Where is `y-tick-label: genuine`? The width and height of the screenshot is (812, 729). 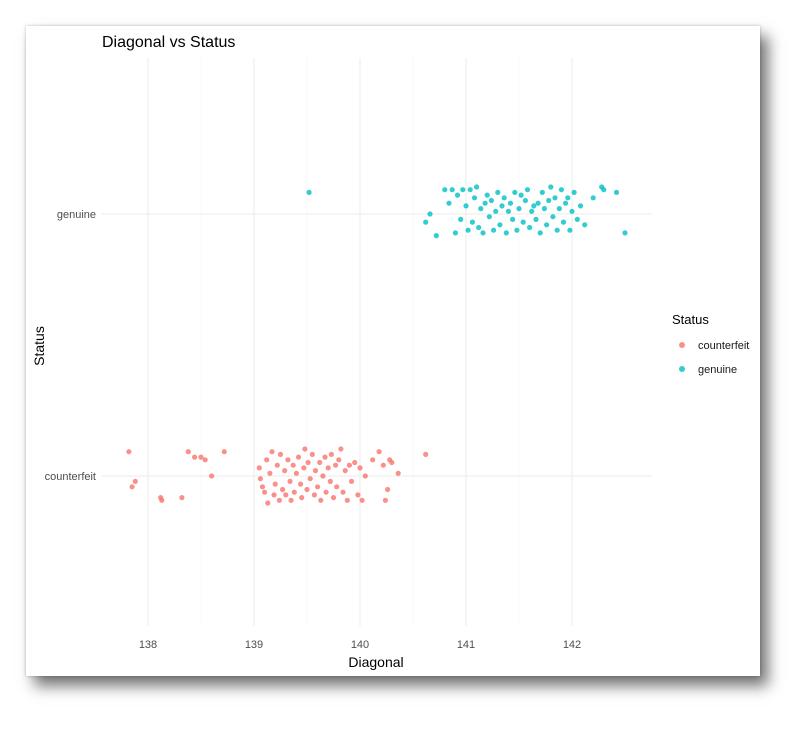
y-tick-label: genuine is located at coordinates (76, 215).